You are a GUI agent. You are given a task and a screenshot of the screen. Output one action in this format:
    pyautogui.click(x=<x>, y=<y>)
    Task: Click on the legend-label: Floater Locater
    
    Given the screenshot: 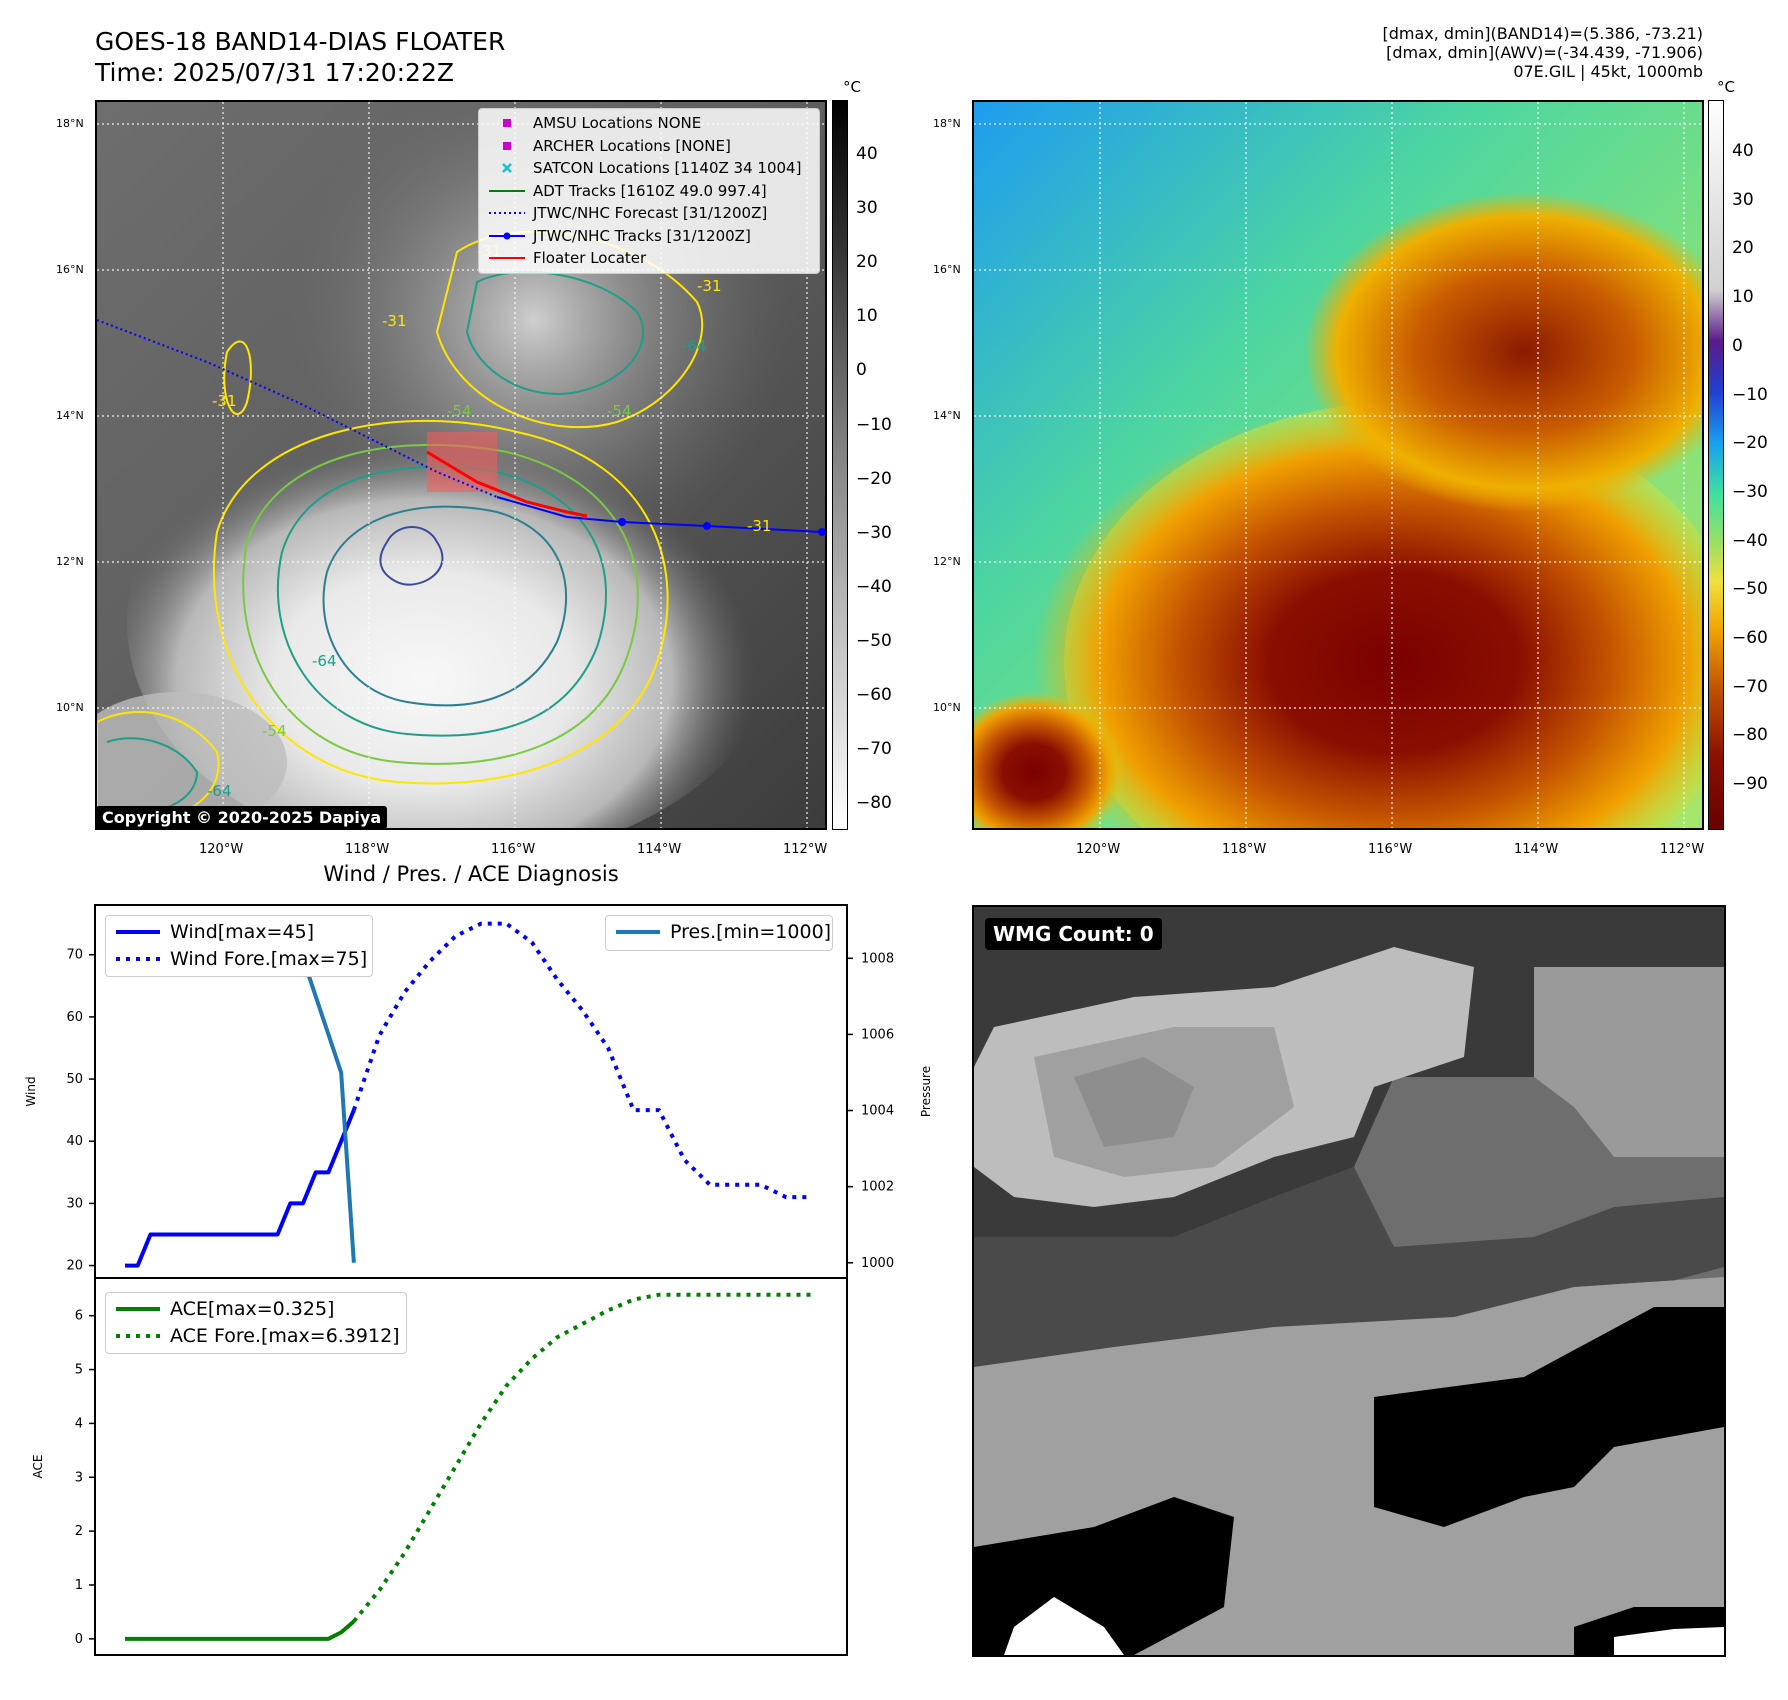 What is the action you would take?
    pyautogui.click(x=590, y=258)
    